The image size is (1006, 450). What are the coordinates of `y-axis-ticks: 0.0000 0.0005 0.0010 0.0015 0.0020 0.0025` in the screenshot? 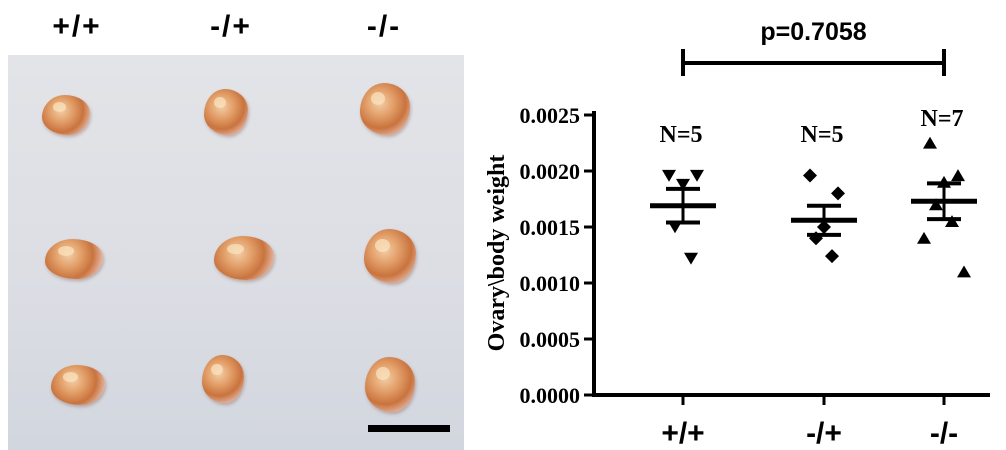 It's located at (557, 255).